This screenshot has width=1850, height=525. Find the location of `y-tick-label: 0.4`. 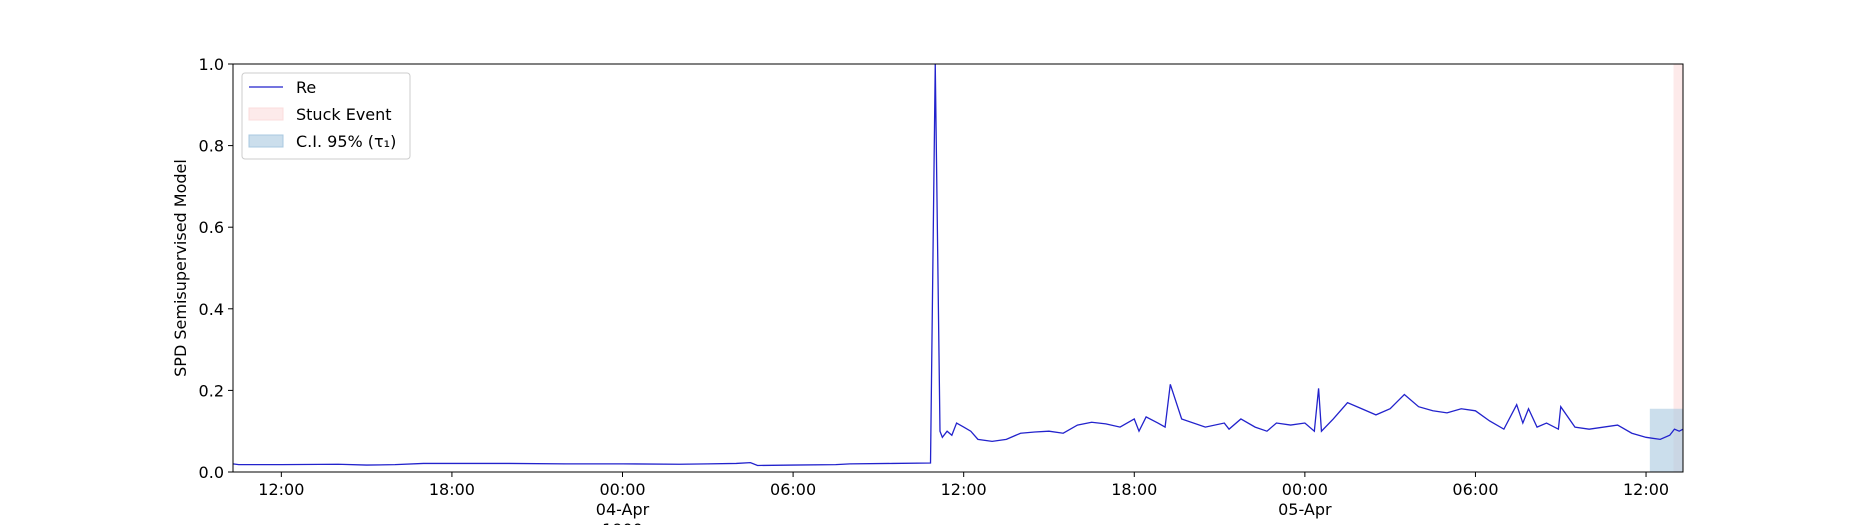

y-tick-label: 0.4 is located at coordinates (211, 309).